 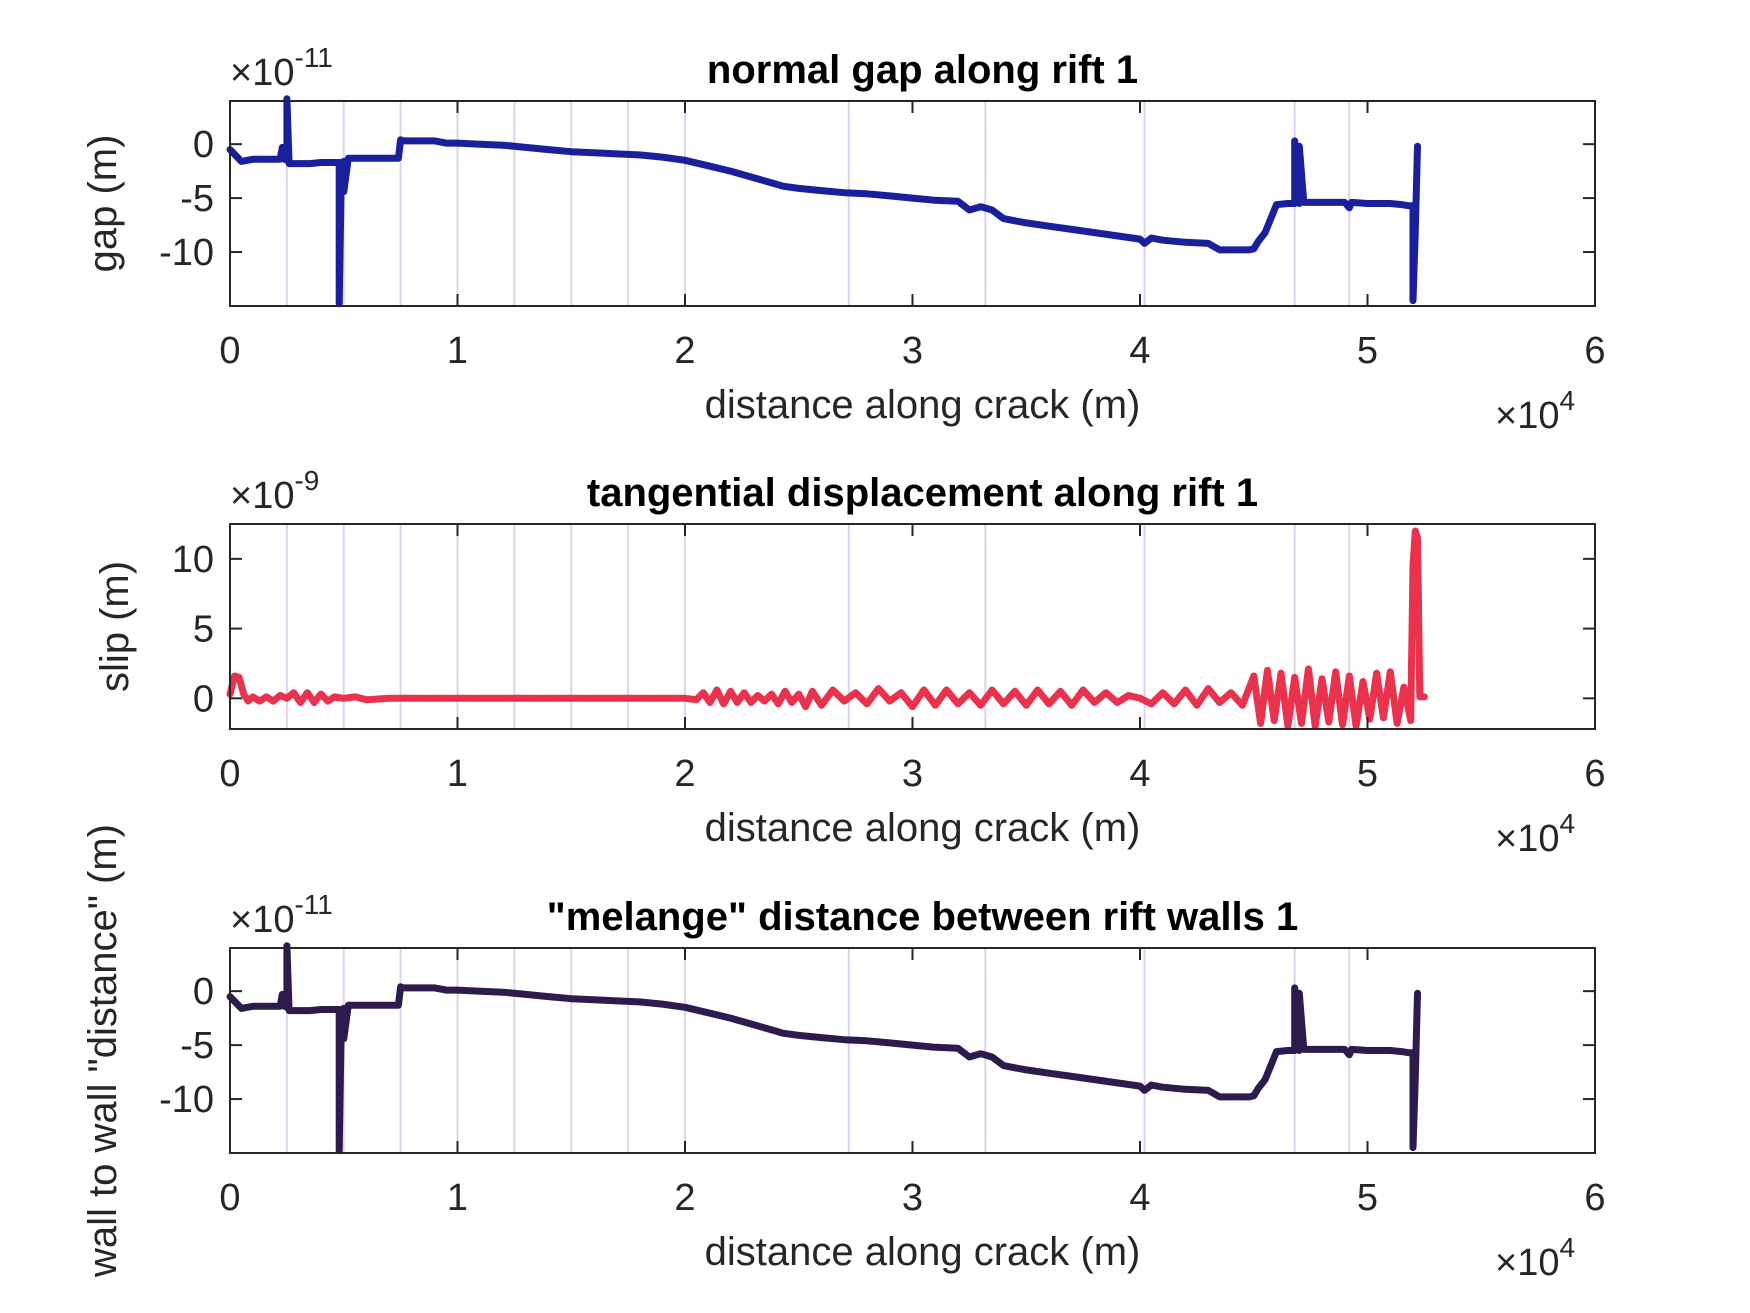 What do you see at coordinates (115, 626) in the screenshot?
I see `y-axis-label: slip (m)` at bounding box center [115, 626].